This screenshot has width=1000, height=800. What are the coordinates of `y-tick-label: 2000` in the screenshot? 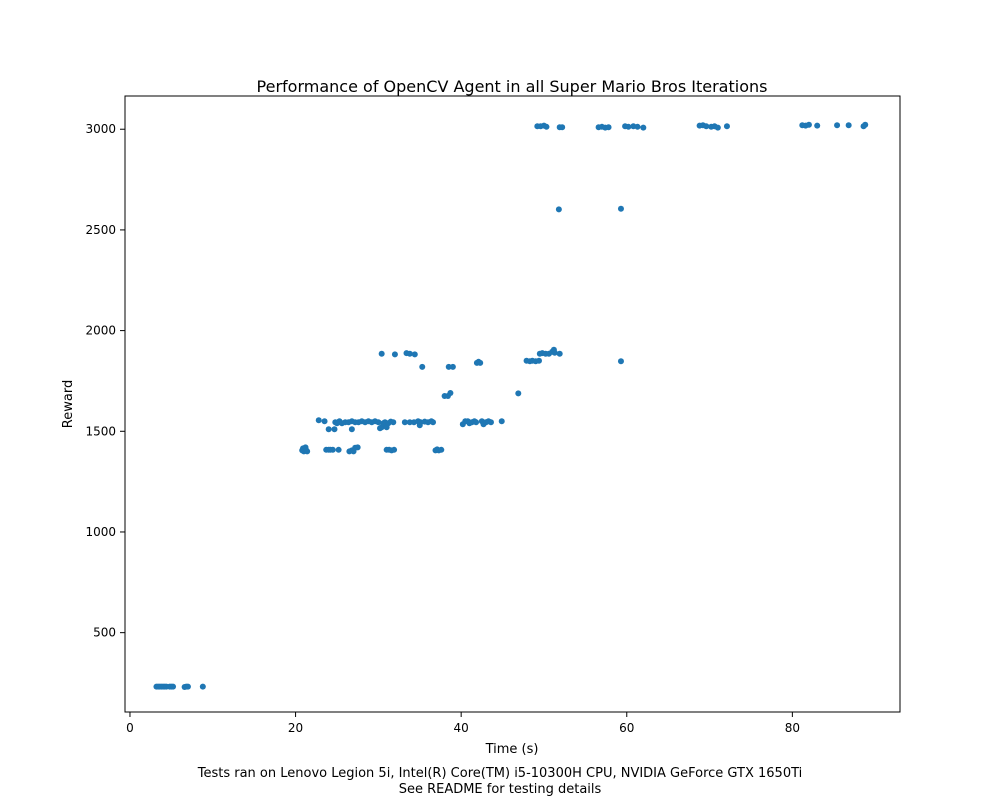 It's located at (100, 331).